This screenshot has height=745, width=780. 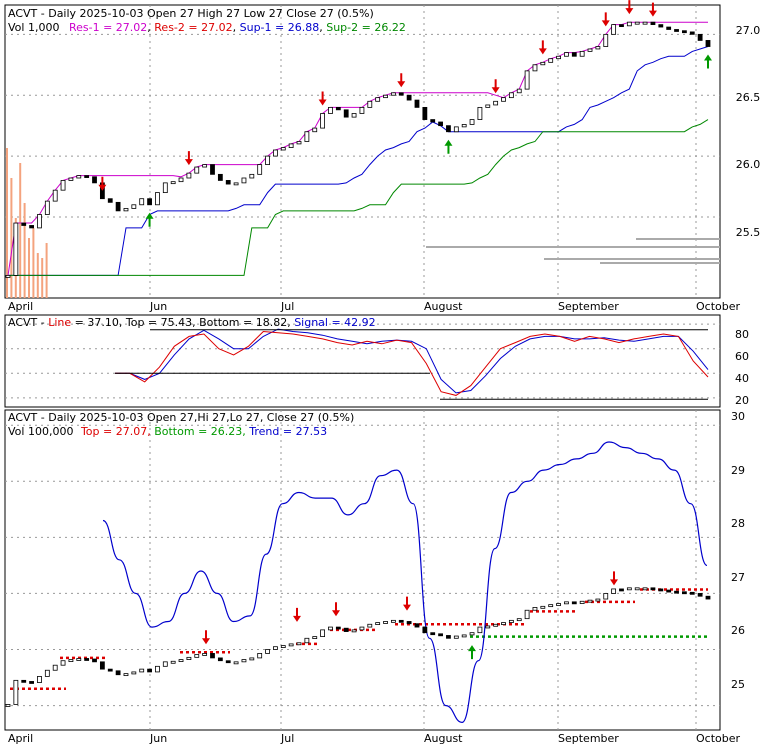 I want to click on p3-xtick-april: April, so click(x=20, y=738).